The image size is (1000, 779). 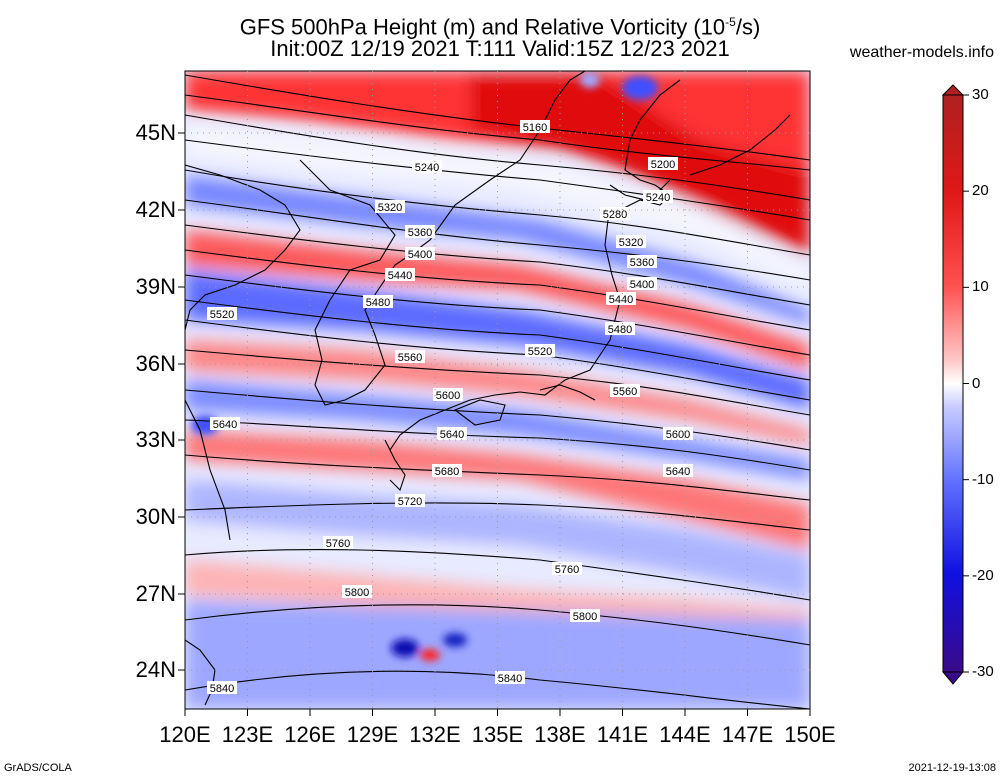 What do you see at coordinates (983, 479) in the screenshot?
I see `colorbar-label: -10` at bounding box center [983, 479].